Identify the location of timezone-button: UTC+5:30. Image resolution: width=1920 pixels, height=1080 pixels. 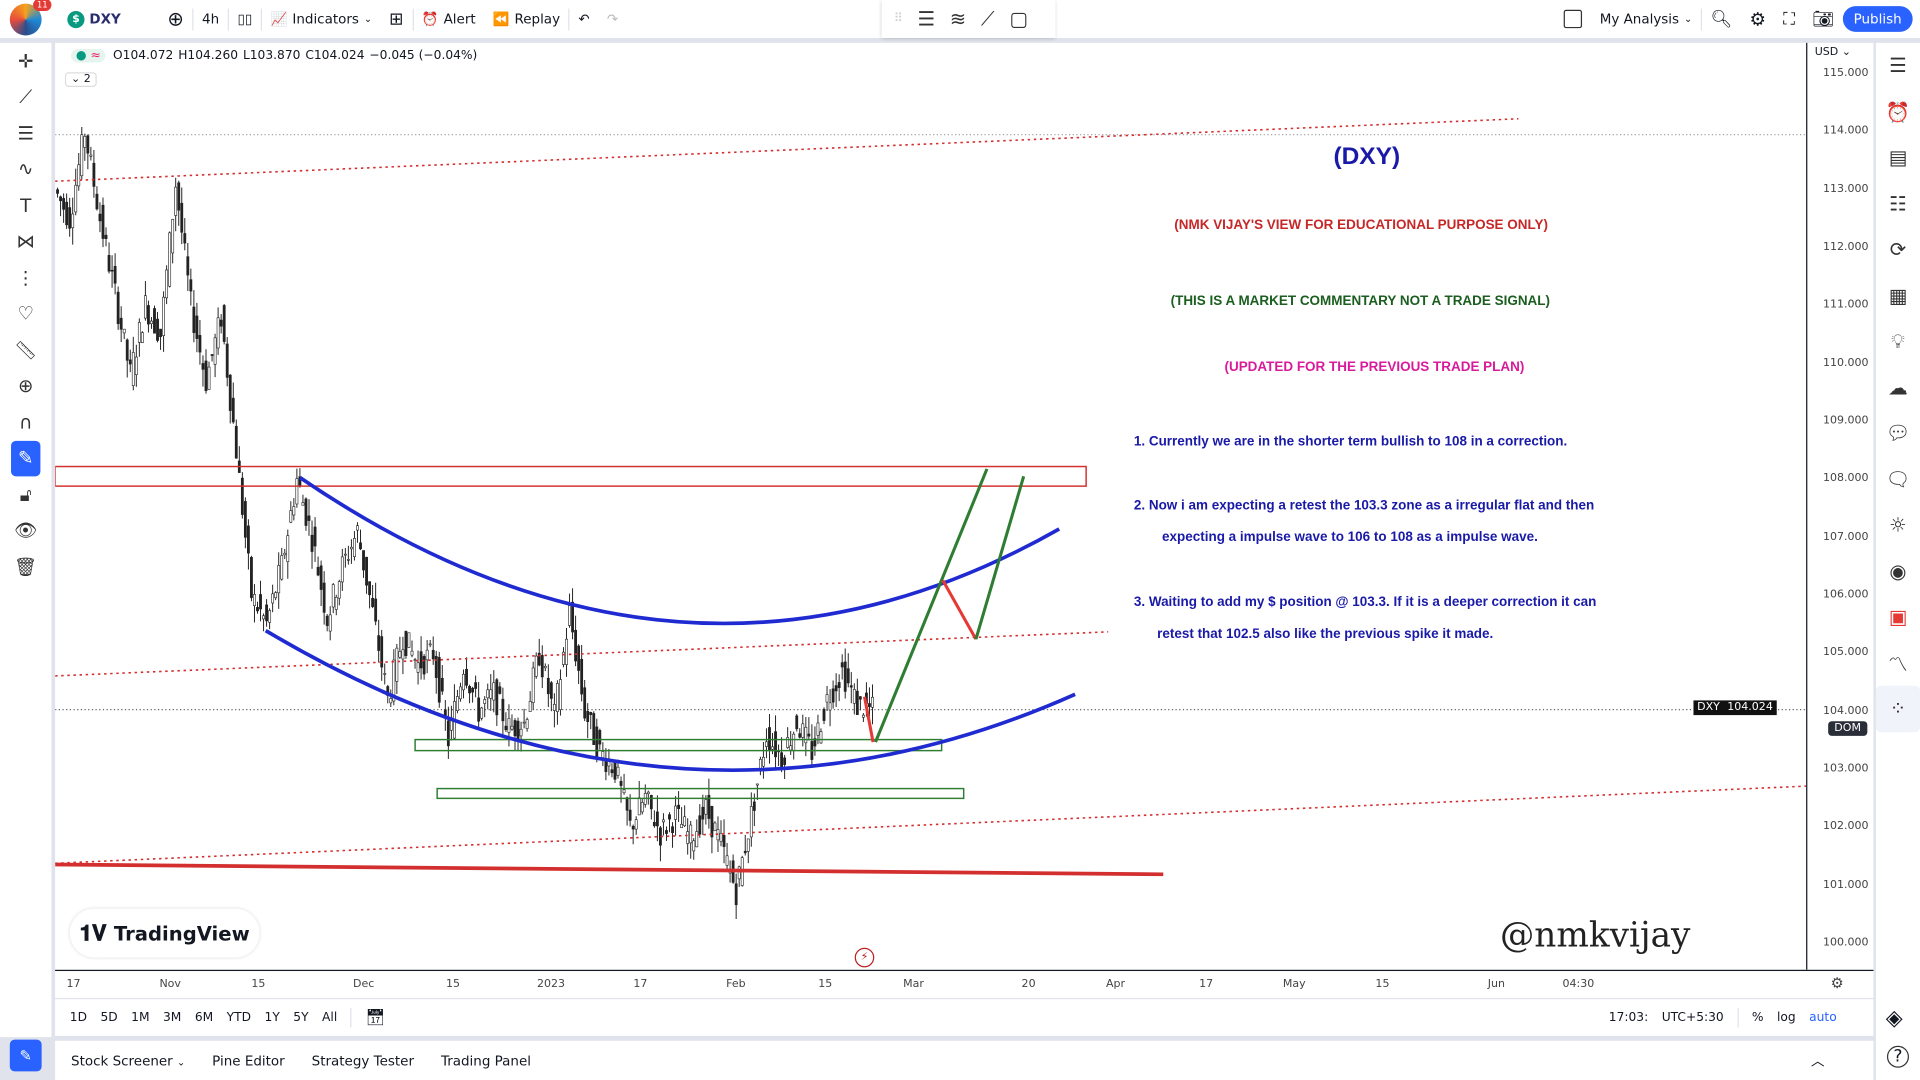
(1692, 1017).